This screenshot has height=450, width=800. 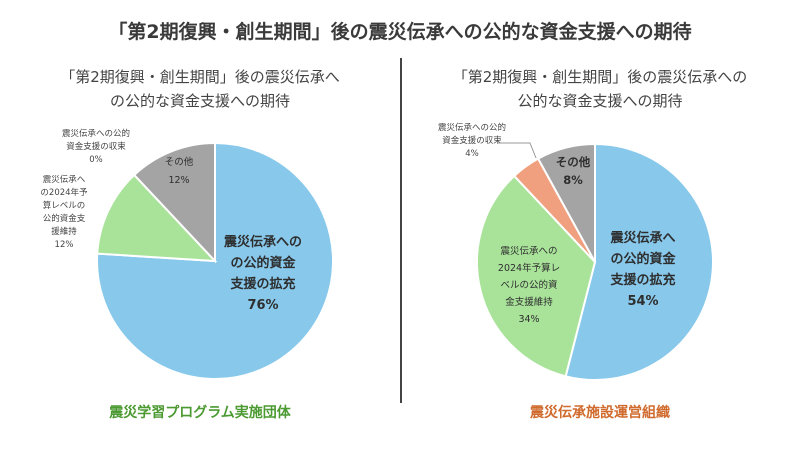 What do you see at coordinates (179, 171) in the screenshot?
I see `slice-label: その他 12%` at bounding box center [179, 171].